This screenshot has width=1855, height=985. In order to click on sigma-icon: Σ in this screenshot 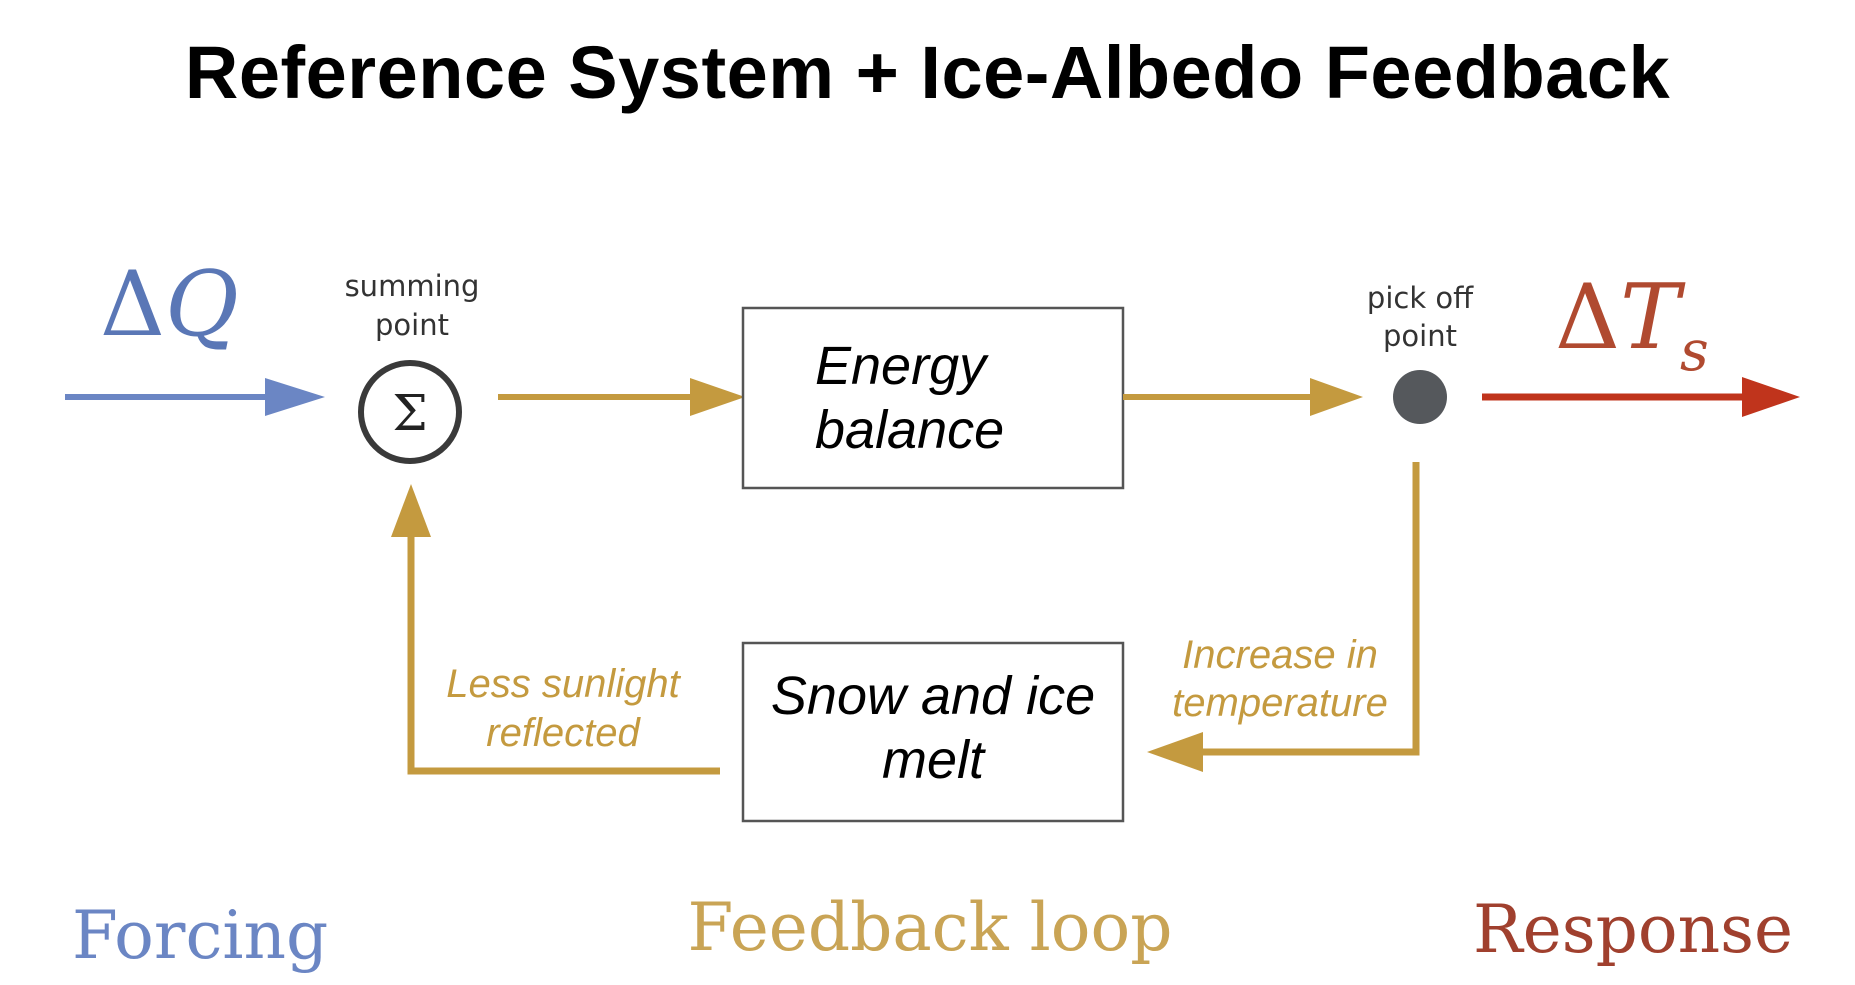, I will do `click(409, 413)`.